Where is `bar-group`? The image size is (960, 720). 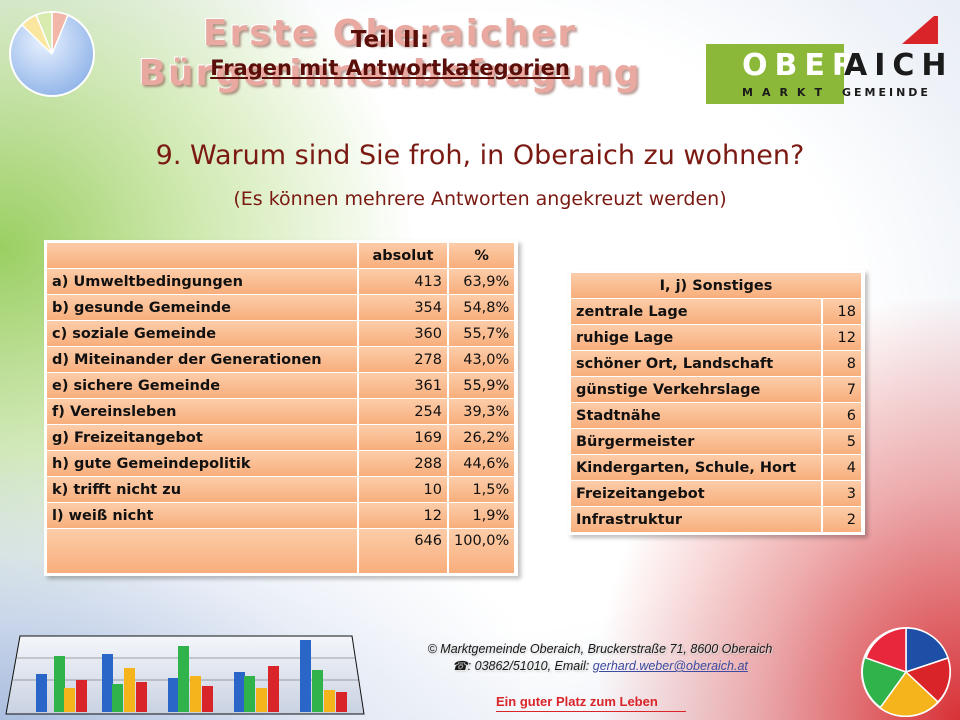 bar-group is located at coordinates (191, 676).